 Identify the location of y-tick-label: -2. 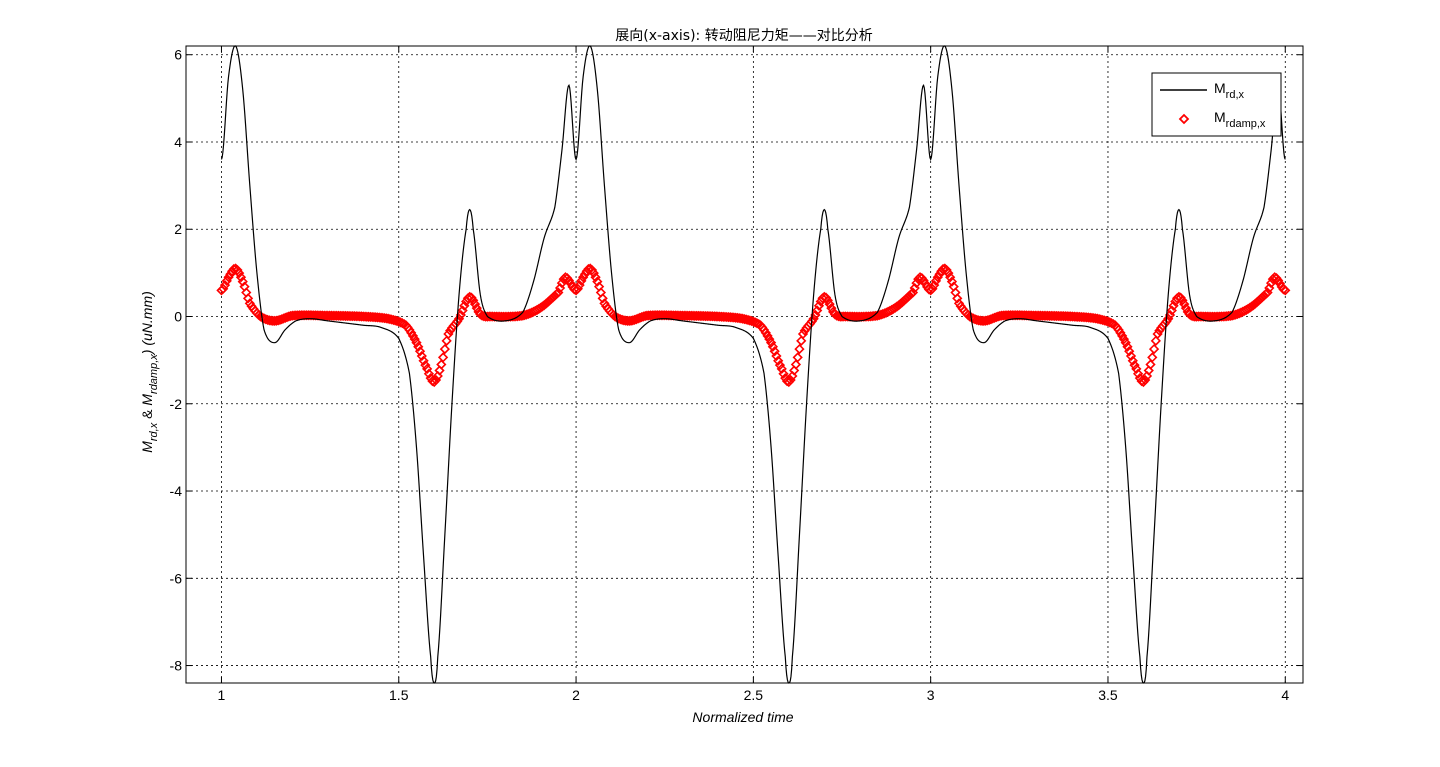
(176, 404).